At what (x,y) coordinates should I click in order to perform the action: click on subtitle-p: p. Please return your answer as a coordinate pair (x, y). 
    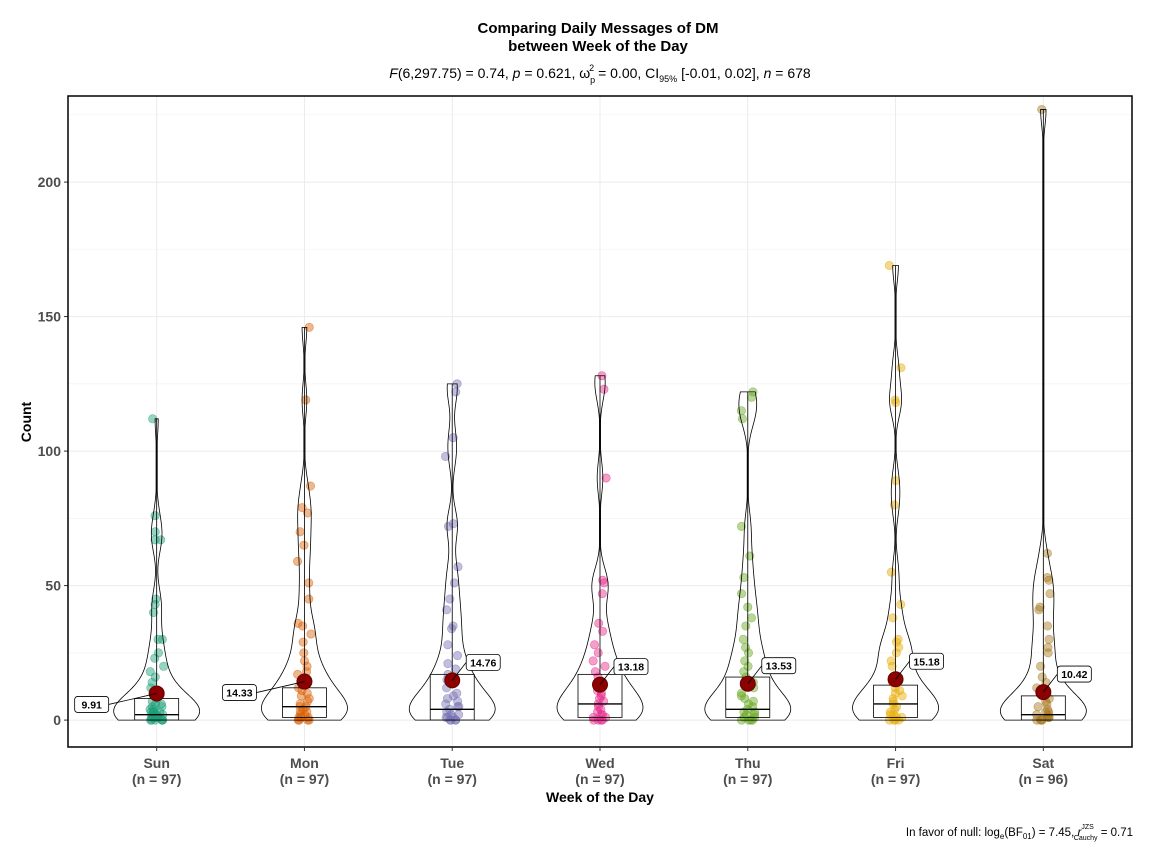
    Looking at the image, I should click on (516, 73).